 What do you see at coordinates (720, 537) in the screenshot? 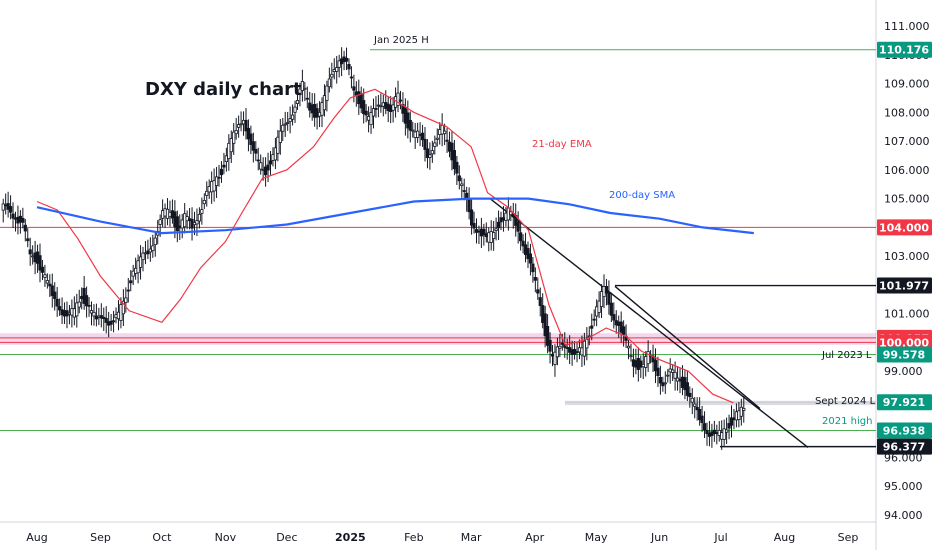
I see `x-tick-label: Jul` at bounding box center [720, 537].